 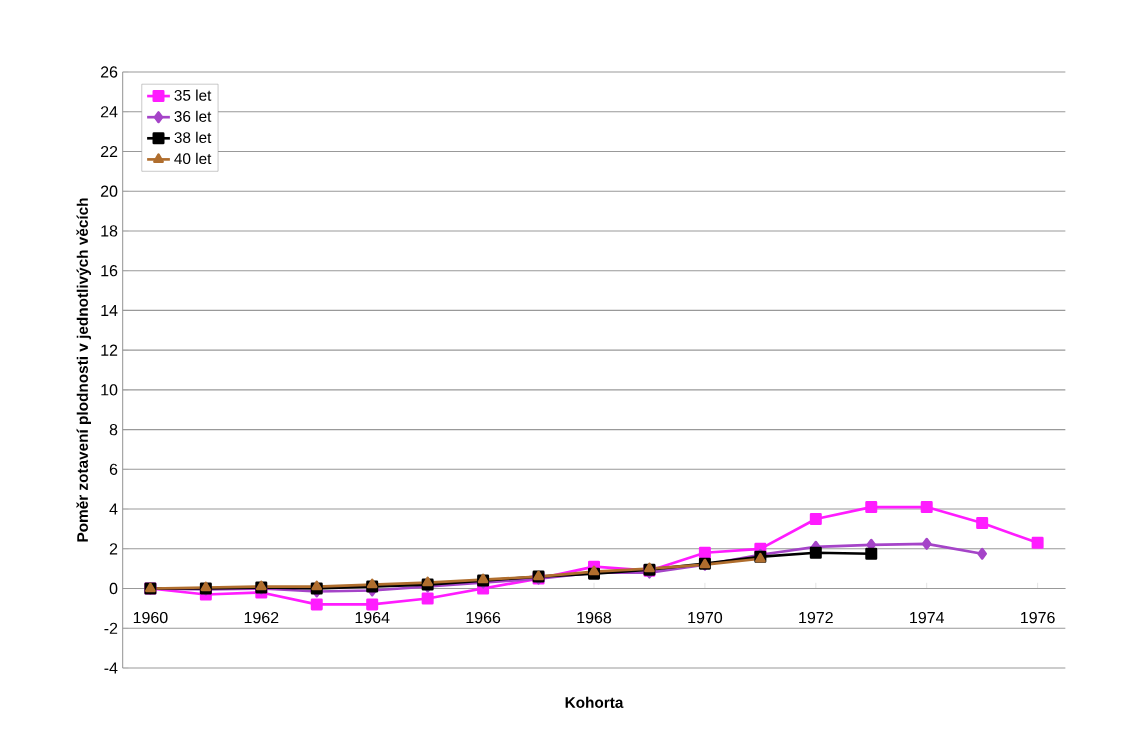 What do you see at coordinates (109, 151) in the screenshot?
I see `y-tick-label: 22` at bounding box center [109, 151].